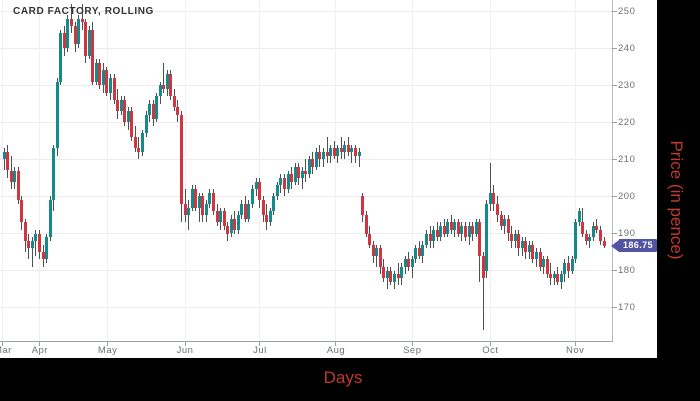 This screenshot has height=401, width=700. I want to click on x-tick-label: May, so click(107, 350).